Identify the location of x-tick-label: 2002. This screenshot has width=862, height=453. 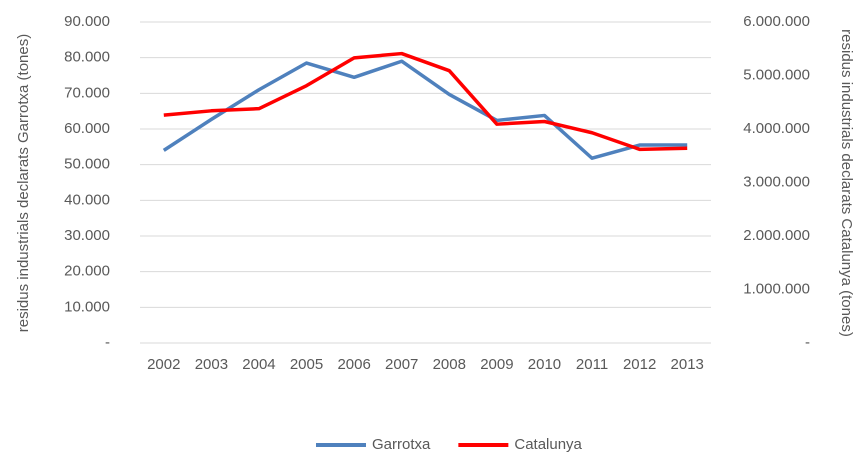
(163, 364).